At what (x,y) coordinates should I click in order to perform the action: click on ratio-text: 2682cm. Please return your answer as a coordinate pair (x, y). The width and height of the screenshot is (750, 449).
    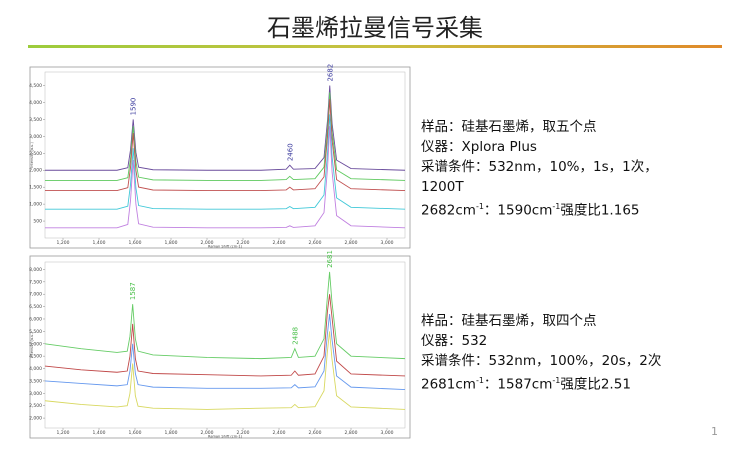
    Looking at the image, I should click on (448, 210).